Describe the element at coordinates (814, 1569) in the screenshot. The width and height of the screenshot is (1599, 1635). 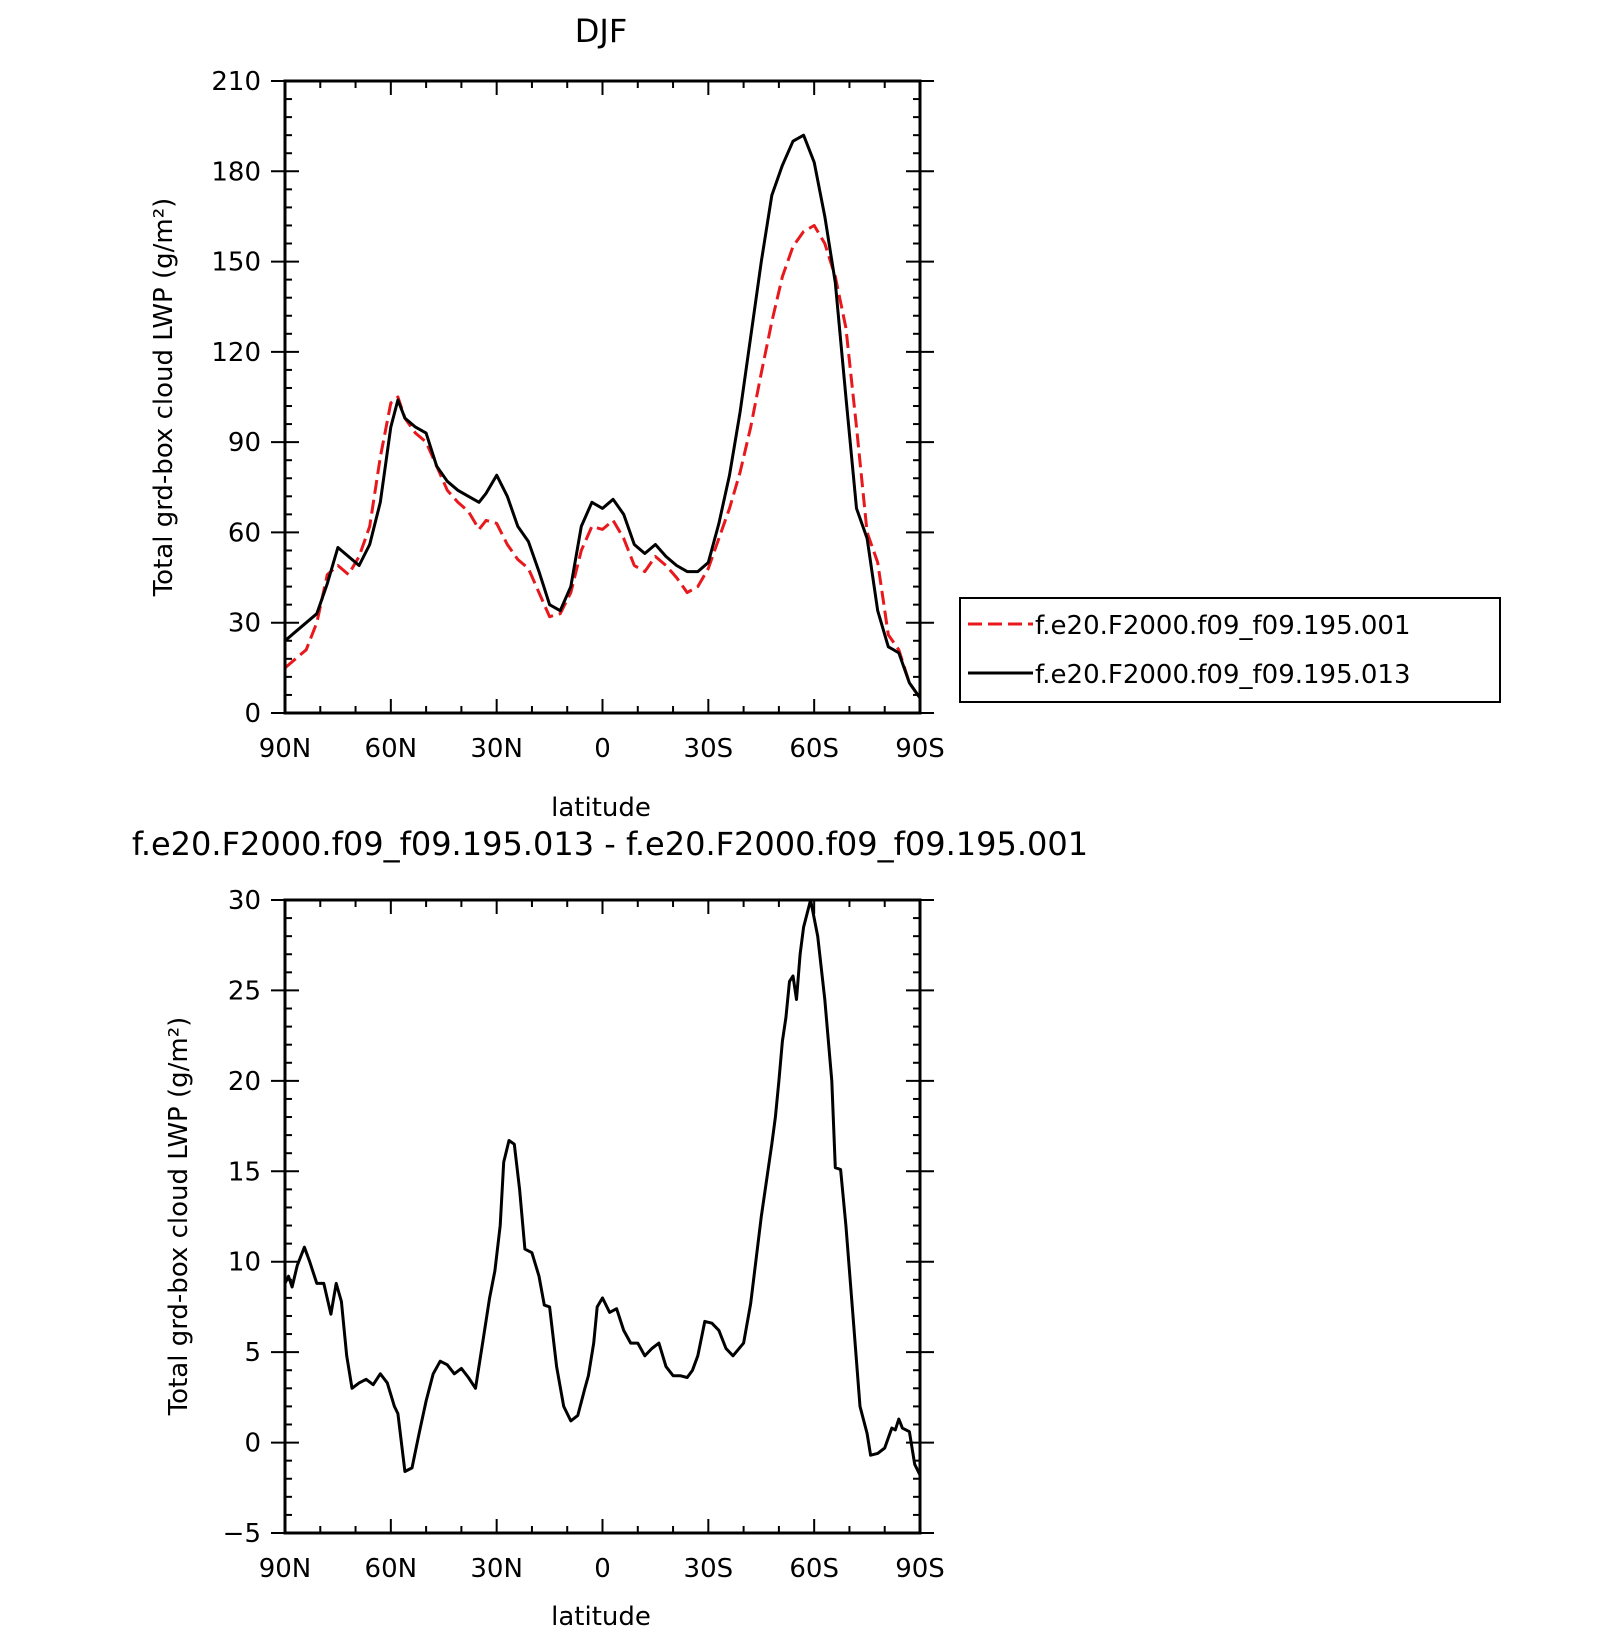
I see `bottom-x-tick-label: 60S` at that location.